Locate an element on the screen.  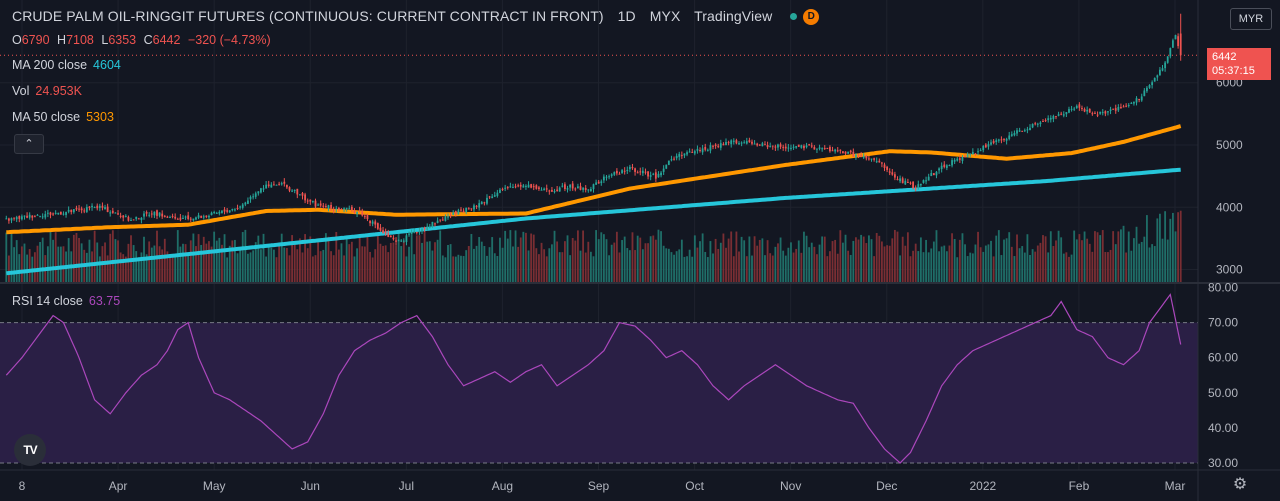
legend-ma50: MA 50 close 5303 is located at coordinates (63, 117).